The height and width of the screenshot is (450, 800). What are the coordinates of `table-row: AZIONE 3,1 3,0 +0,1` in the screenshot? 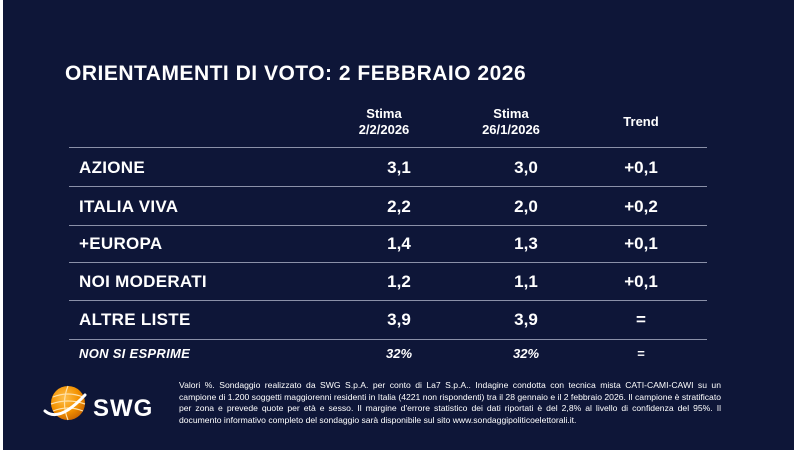 It's located at (388, 168).